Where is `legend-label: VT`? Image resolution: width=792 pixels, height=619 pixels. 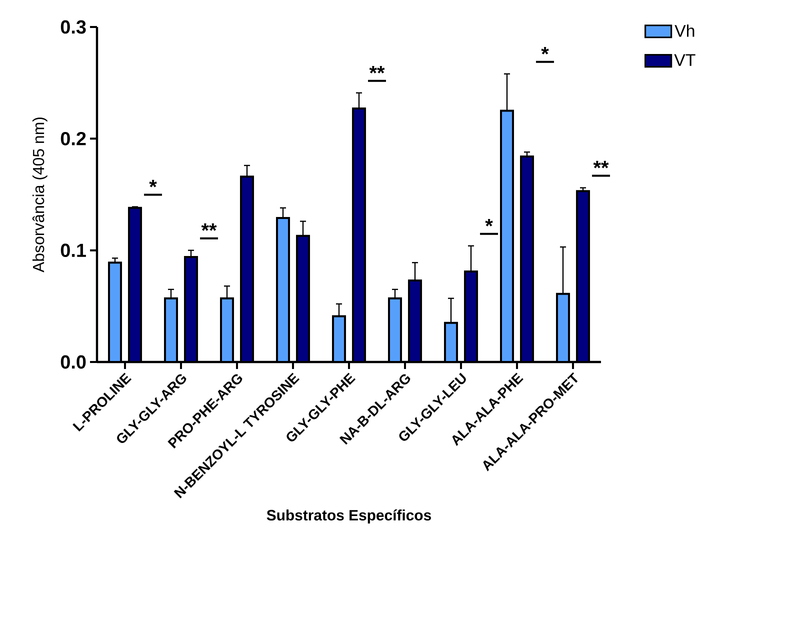 legend-label: VT is located at coordinates (685, 60).